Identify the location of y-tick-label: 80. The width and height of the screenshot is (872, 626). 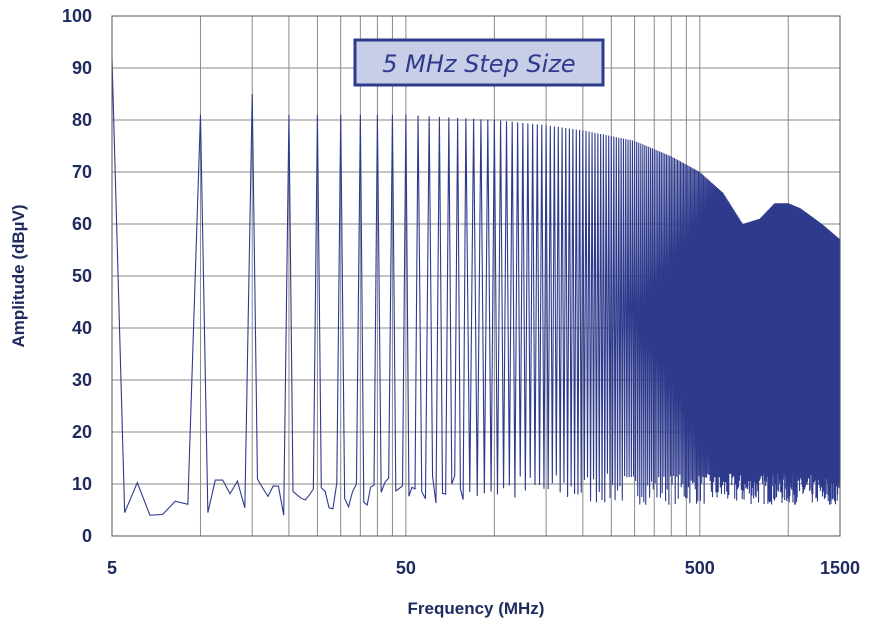
(82, 120).